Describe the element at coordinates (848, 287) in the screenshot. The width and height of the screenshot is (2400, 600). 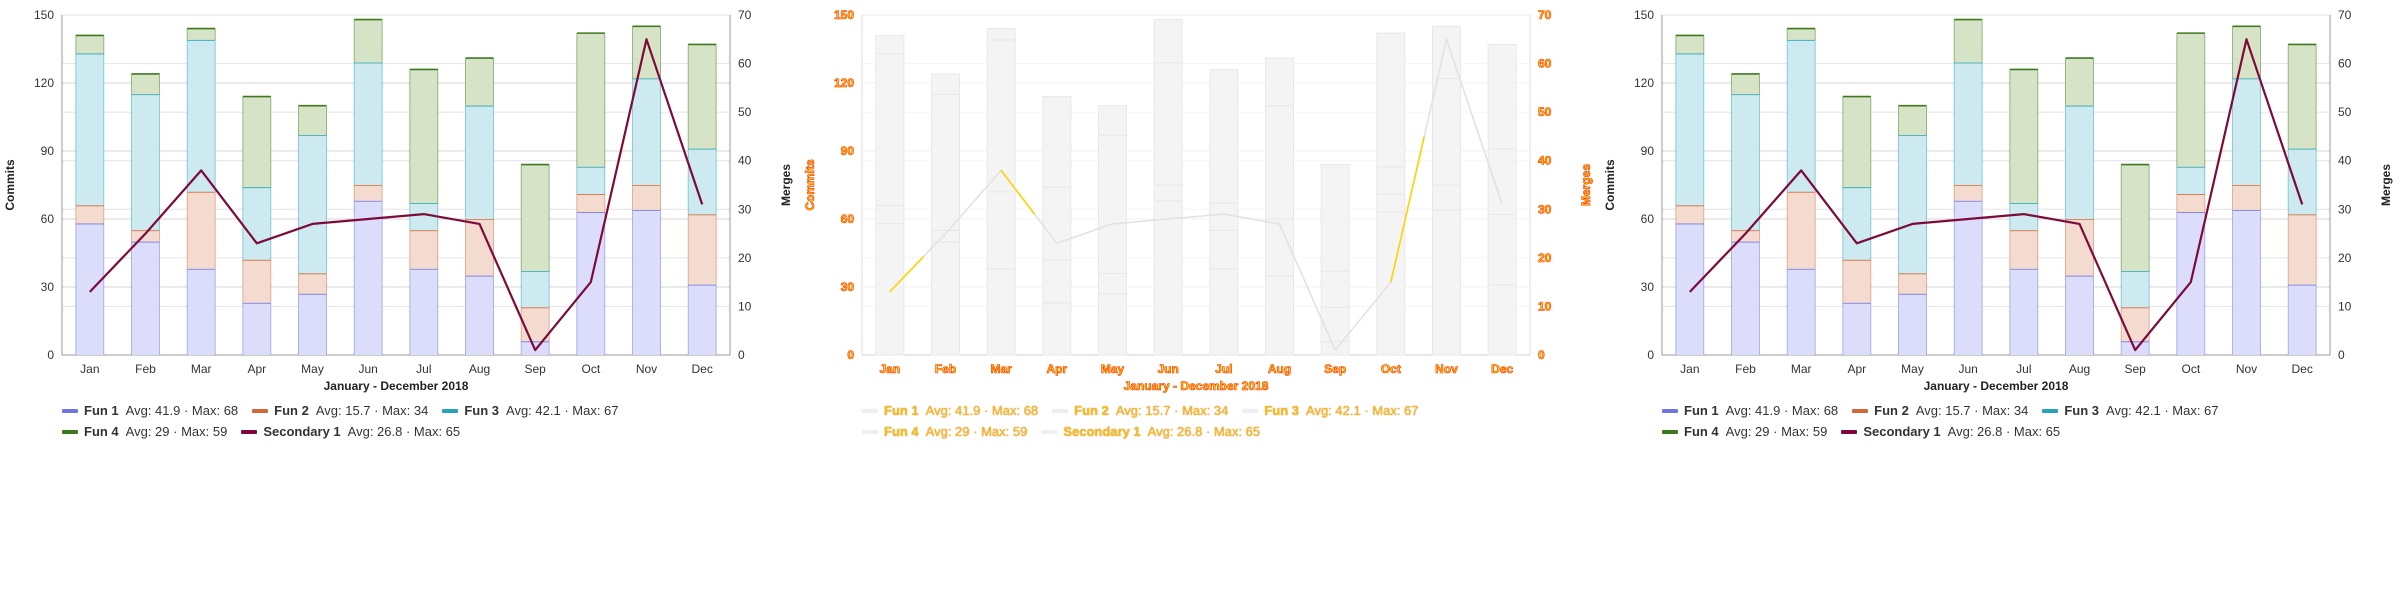
I see `y-tick-label: 30` at that location.